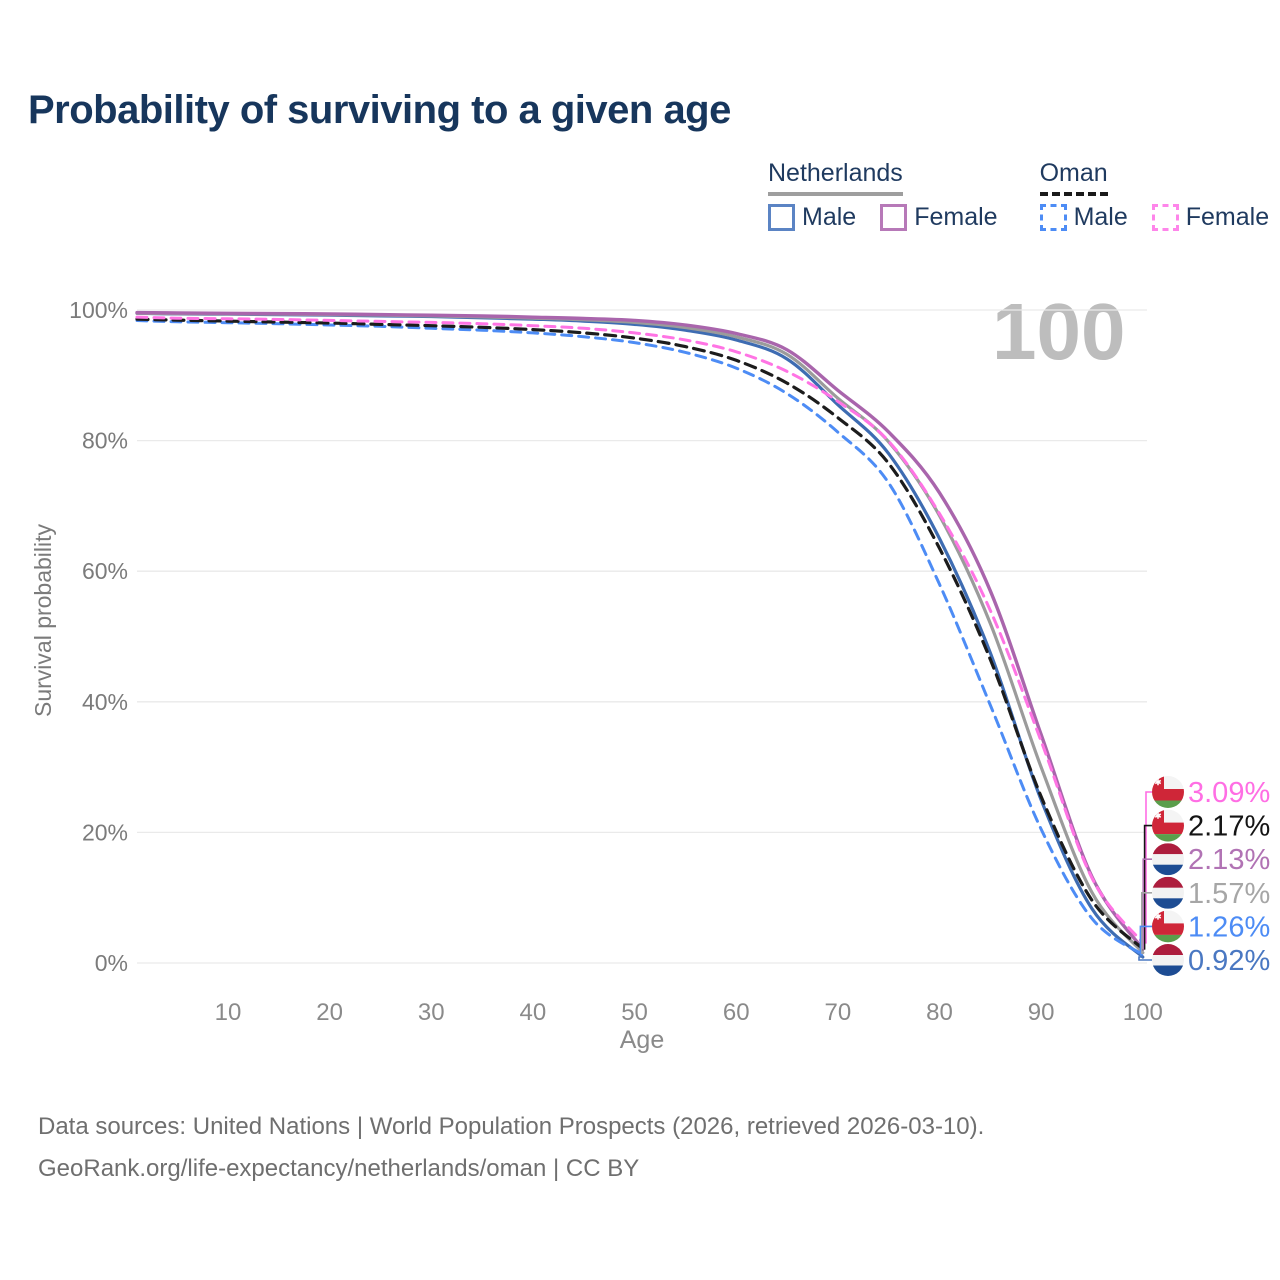 The height and width of the screenshot is (1280, 1280). I want to click on legend-item-netherlands-female: Female, so click(939, 217).